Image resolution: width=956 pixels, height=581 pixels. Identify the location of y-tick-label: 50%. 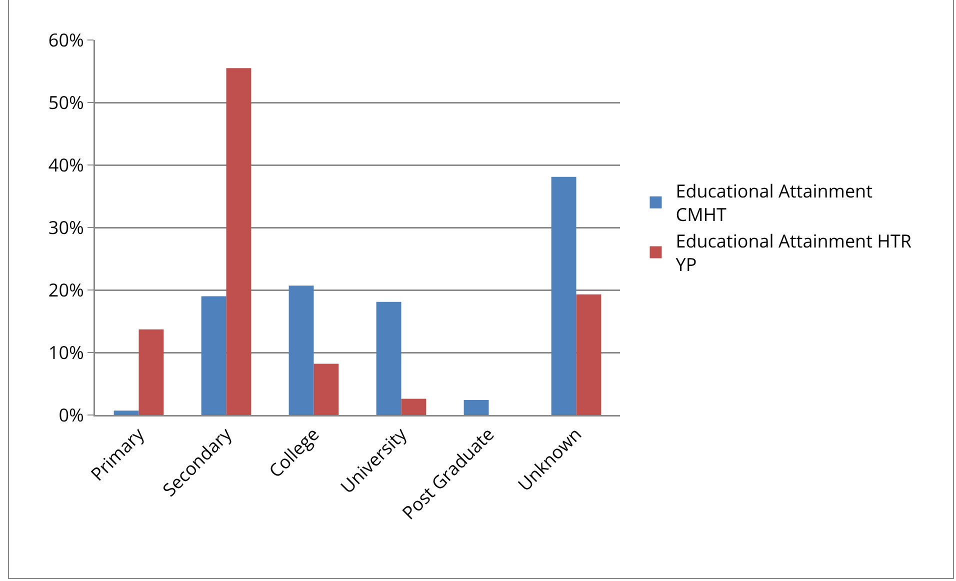
(66, 102).